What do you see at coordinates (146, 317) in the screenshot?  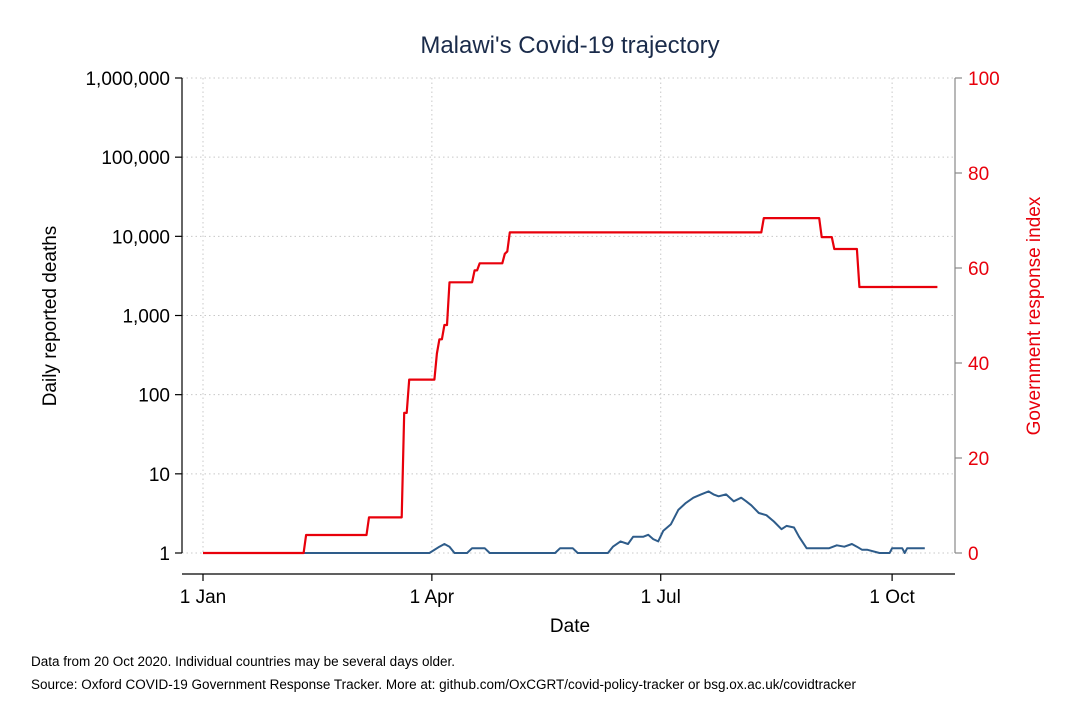 I see `y-tick-label-3: 1,000` at bounding box center [146, 317].